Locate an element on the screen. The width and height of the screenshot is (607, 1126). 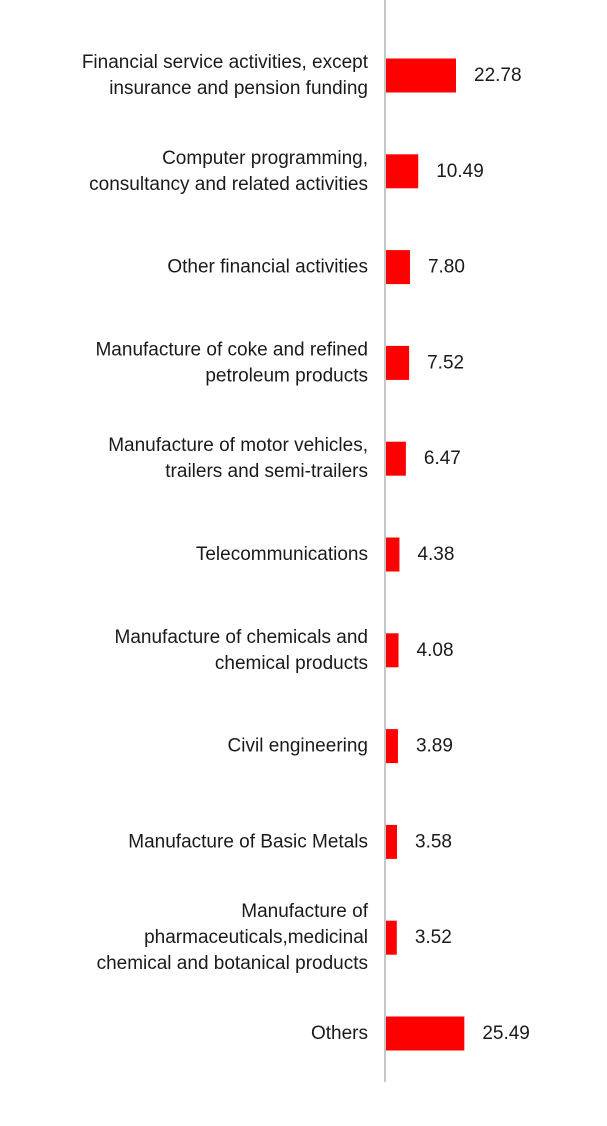
category-label-line: chemical and botanical products is located at coordinates (232, 963).